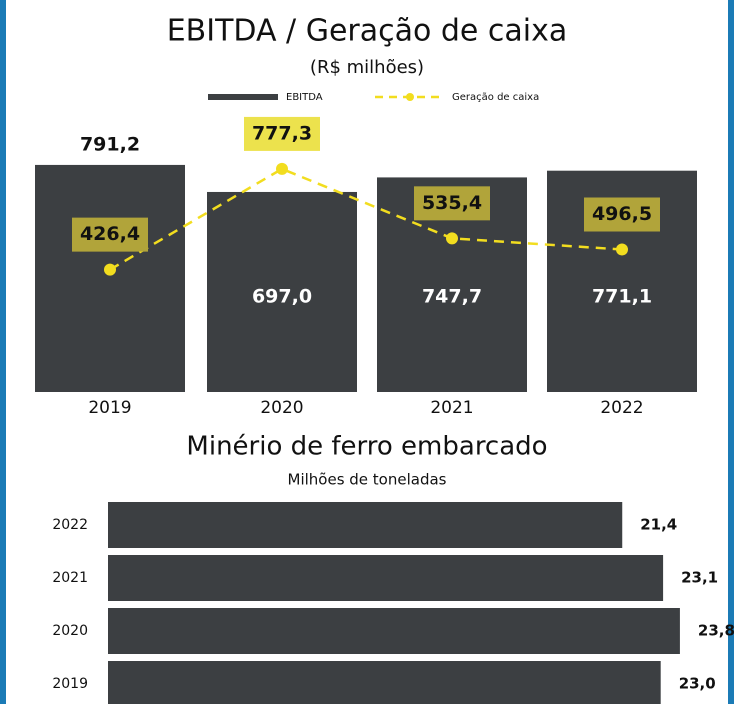 The width and height of the screenshot is (740, 704). Describe the element at coordinates (731, 352) in the screenshot. I see `right-border` at that location.